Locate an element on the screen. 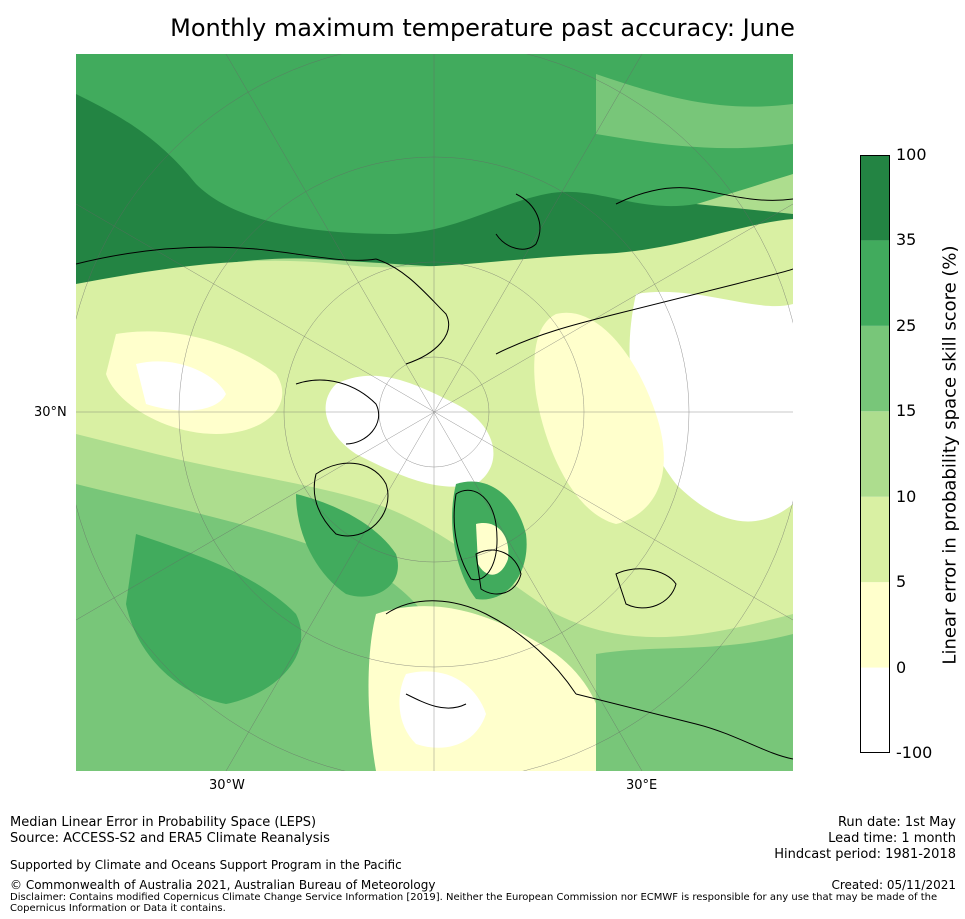  footer-lead-time: Lead time: 1 month is located at coordinates (892, 838).